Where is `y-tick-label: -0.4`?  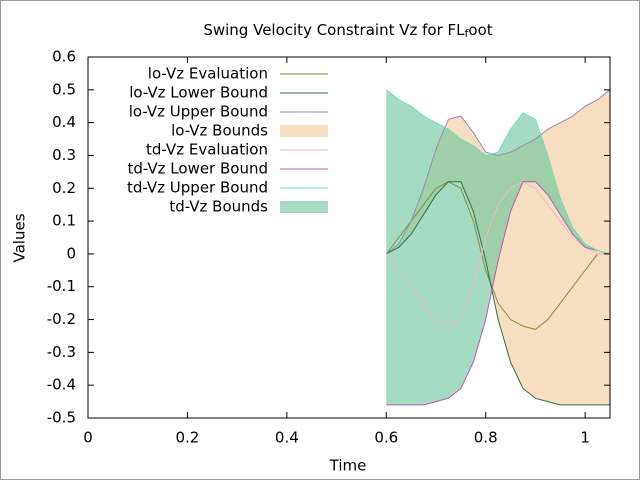
y-tick-label: -0.4 is located at coordinates (61, 385).